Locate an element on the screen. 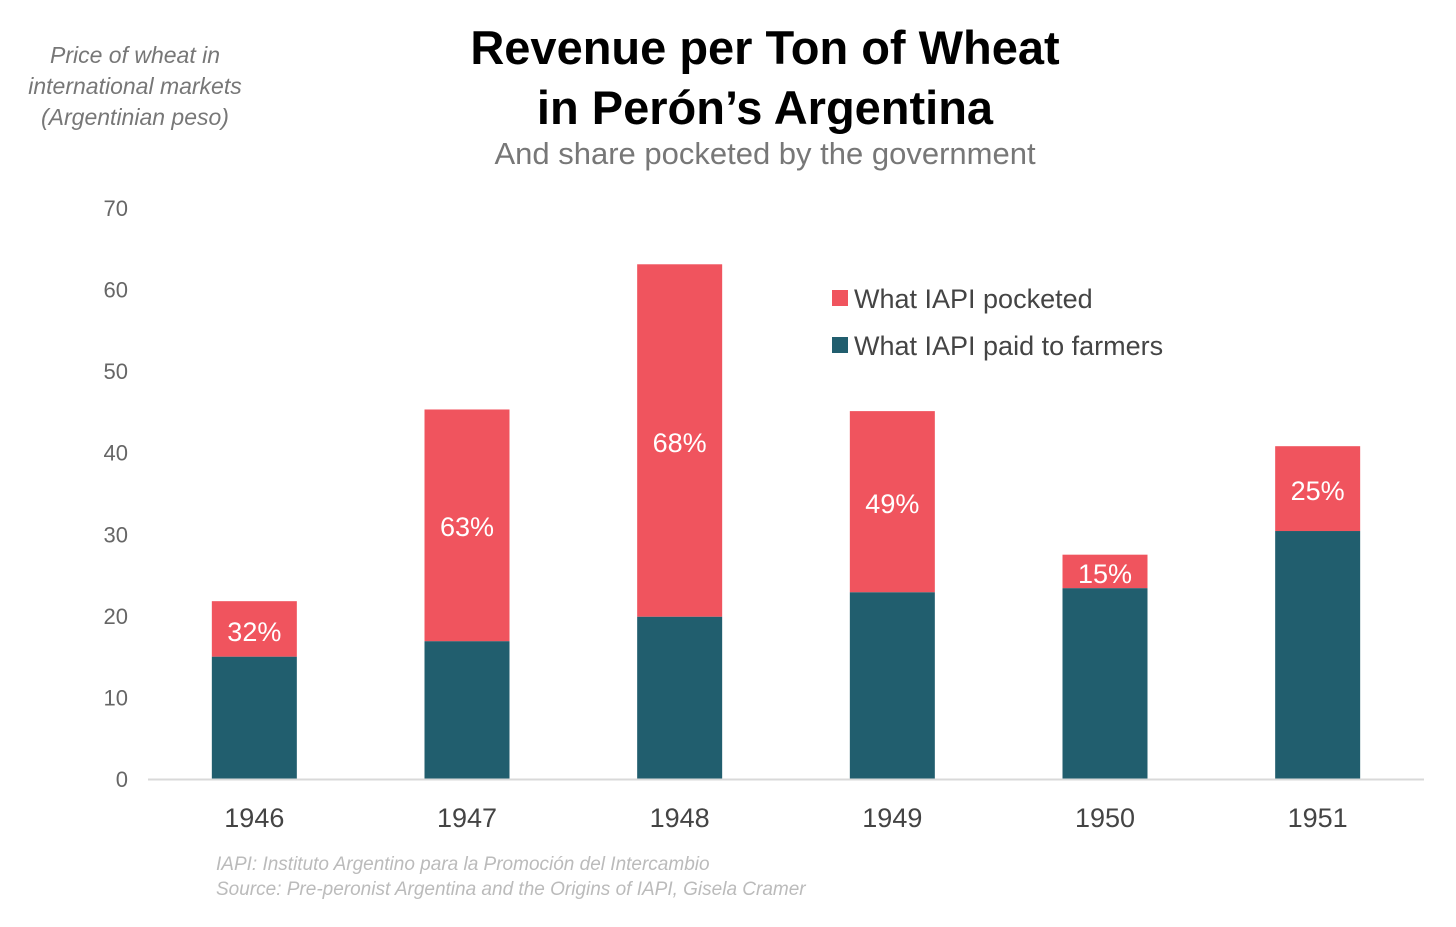 This screenshot has height=927, width=1456. x-tick-label: 1946 is located at coordinates (254, 818).